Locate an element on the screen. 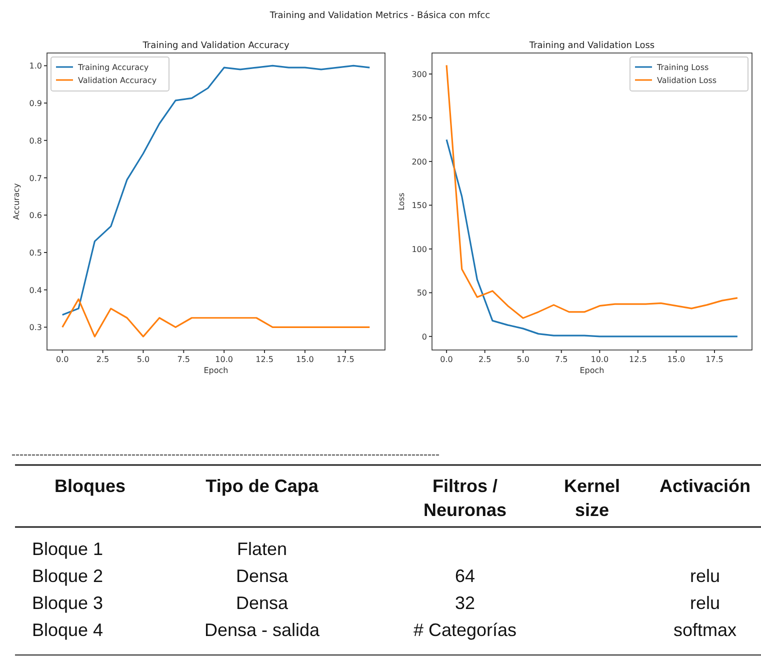 The height and width of the screenshot is (657, 761). category-label: Activación is located at coordinates (705, 486).